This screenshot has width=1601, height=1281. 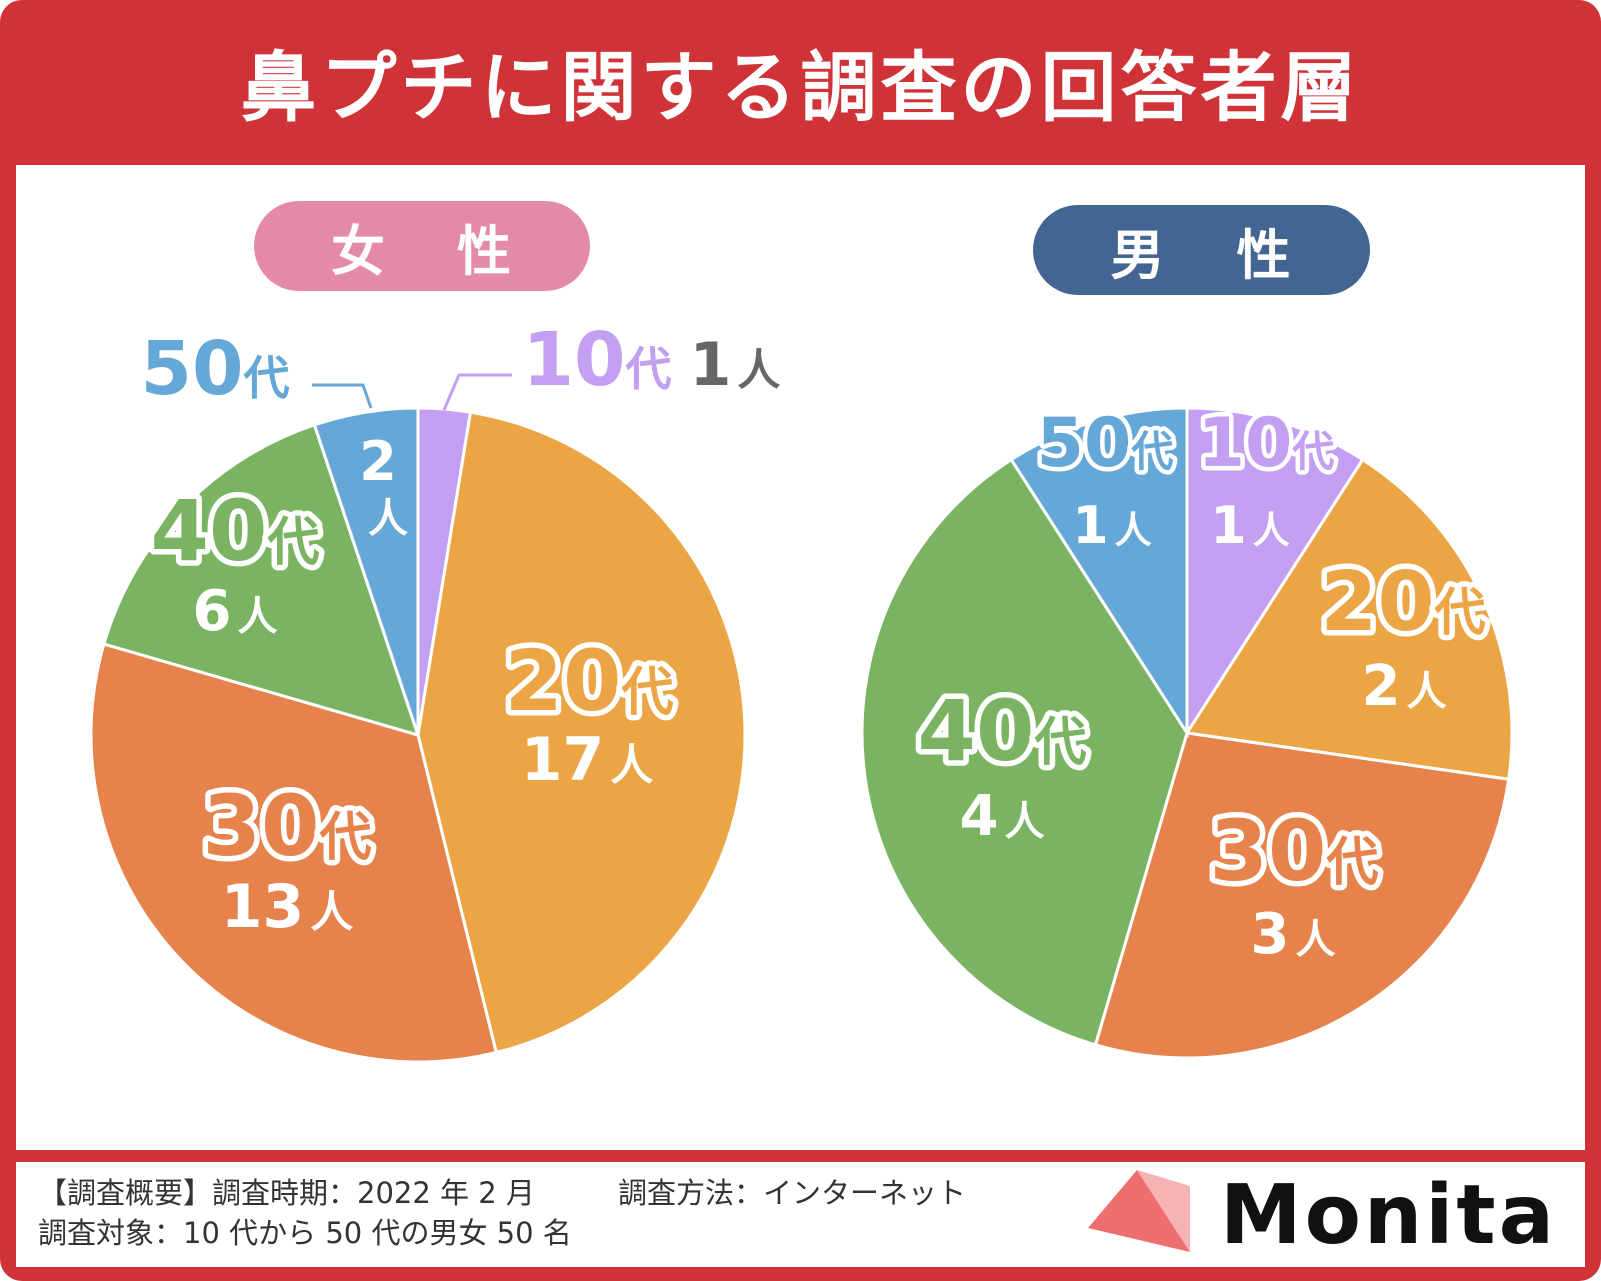 I want to click on female-20s-count-unit: 人, so click(x=631, y=766).